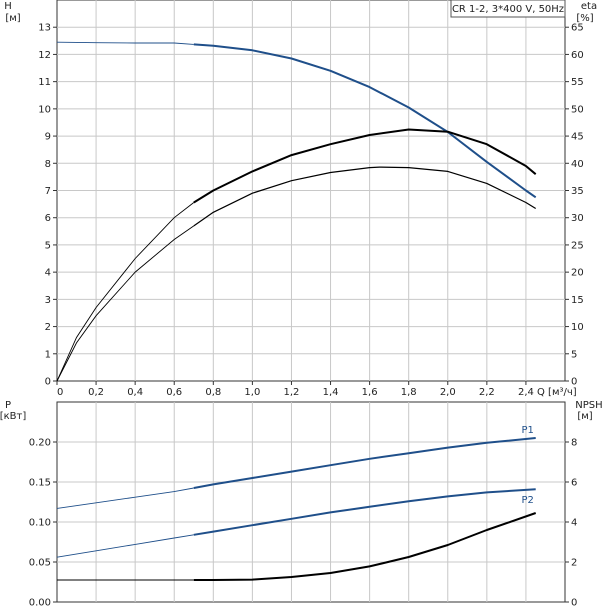 The width and height of the screenshot is (615, 616). Describe the element at coordinates (577, 218) in the screenshot. I see `right-tick-label: 30` at that location.